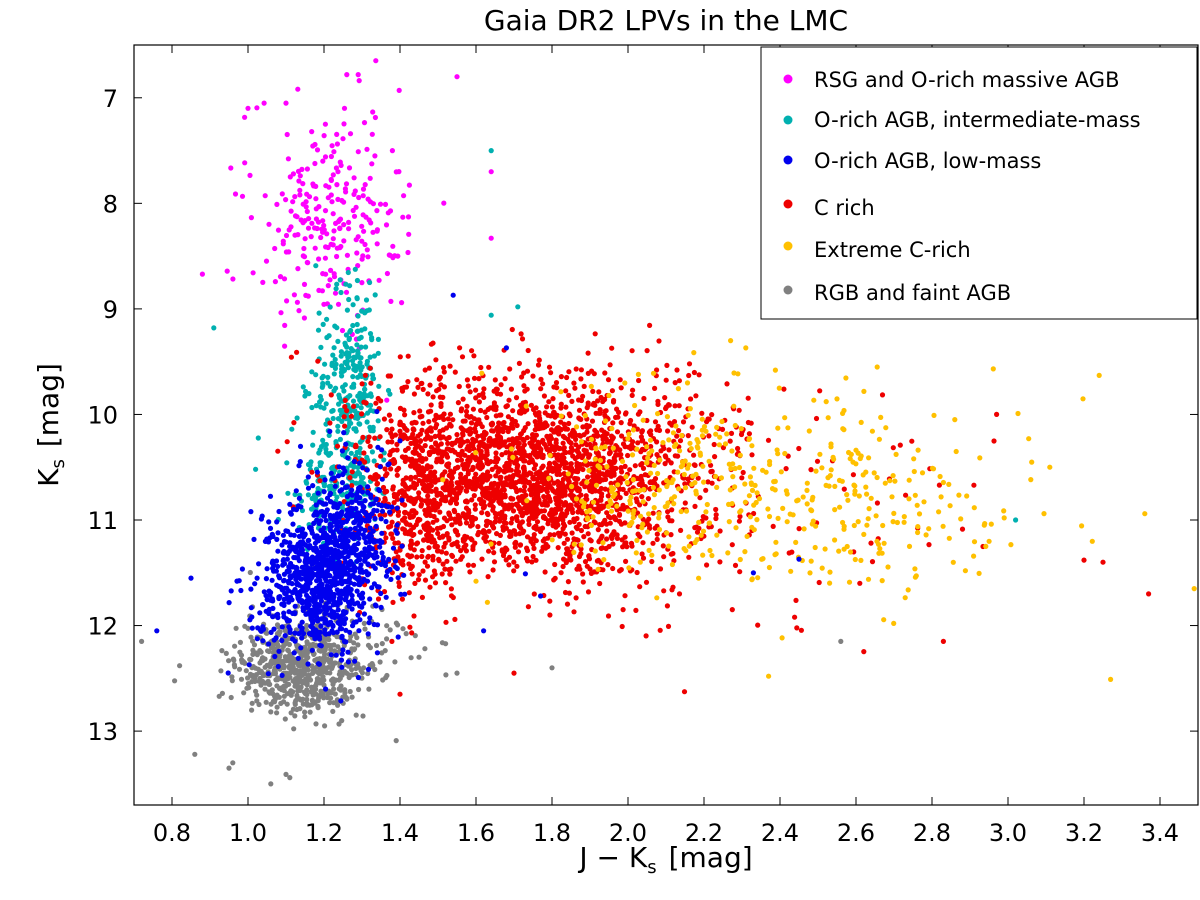 This screenshot has height=900, width=1200. What do you see at coordinates (346, 230) in the screenshot?
I see `series-0-points` at bounding box center [346, 230].